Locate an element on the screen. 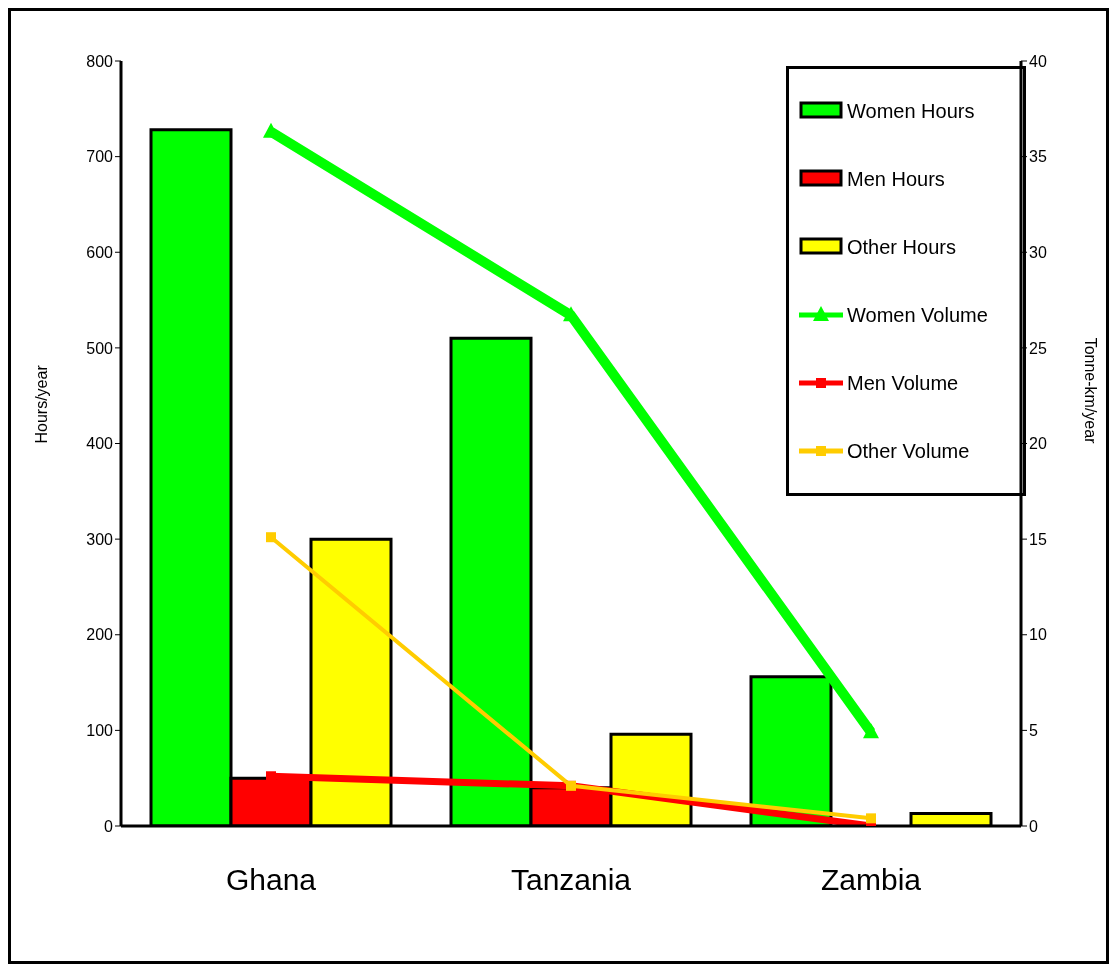 This screenshot has height=970, width=1117. y2-tick-label: 5 is located at coordinates (1033, 731).